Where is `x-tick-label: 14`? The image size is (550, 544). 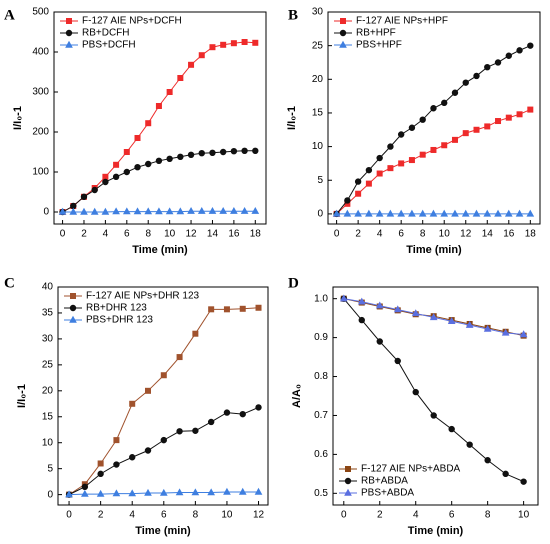
x-tick-label: 14 is located at coordinates (488, 234).